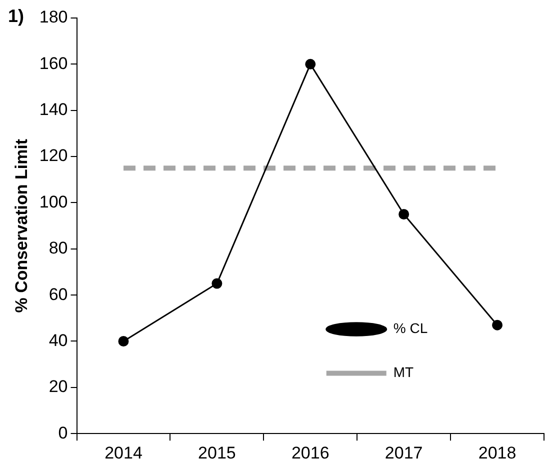  What do you see at coordinates (58, 340) in the screenshot?
I see `y-tick-label: 40` at bounding box center [58, 340].